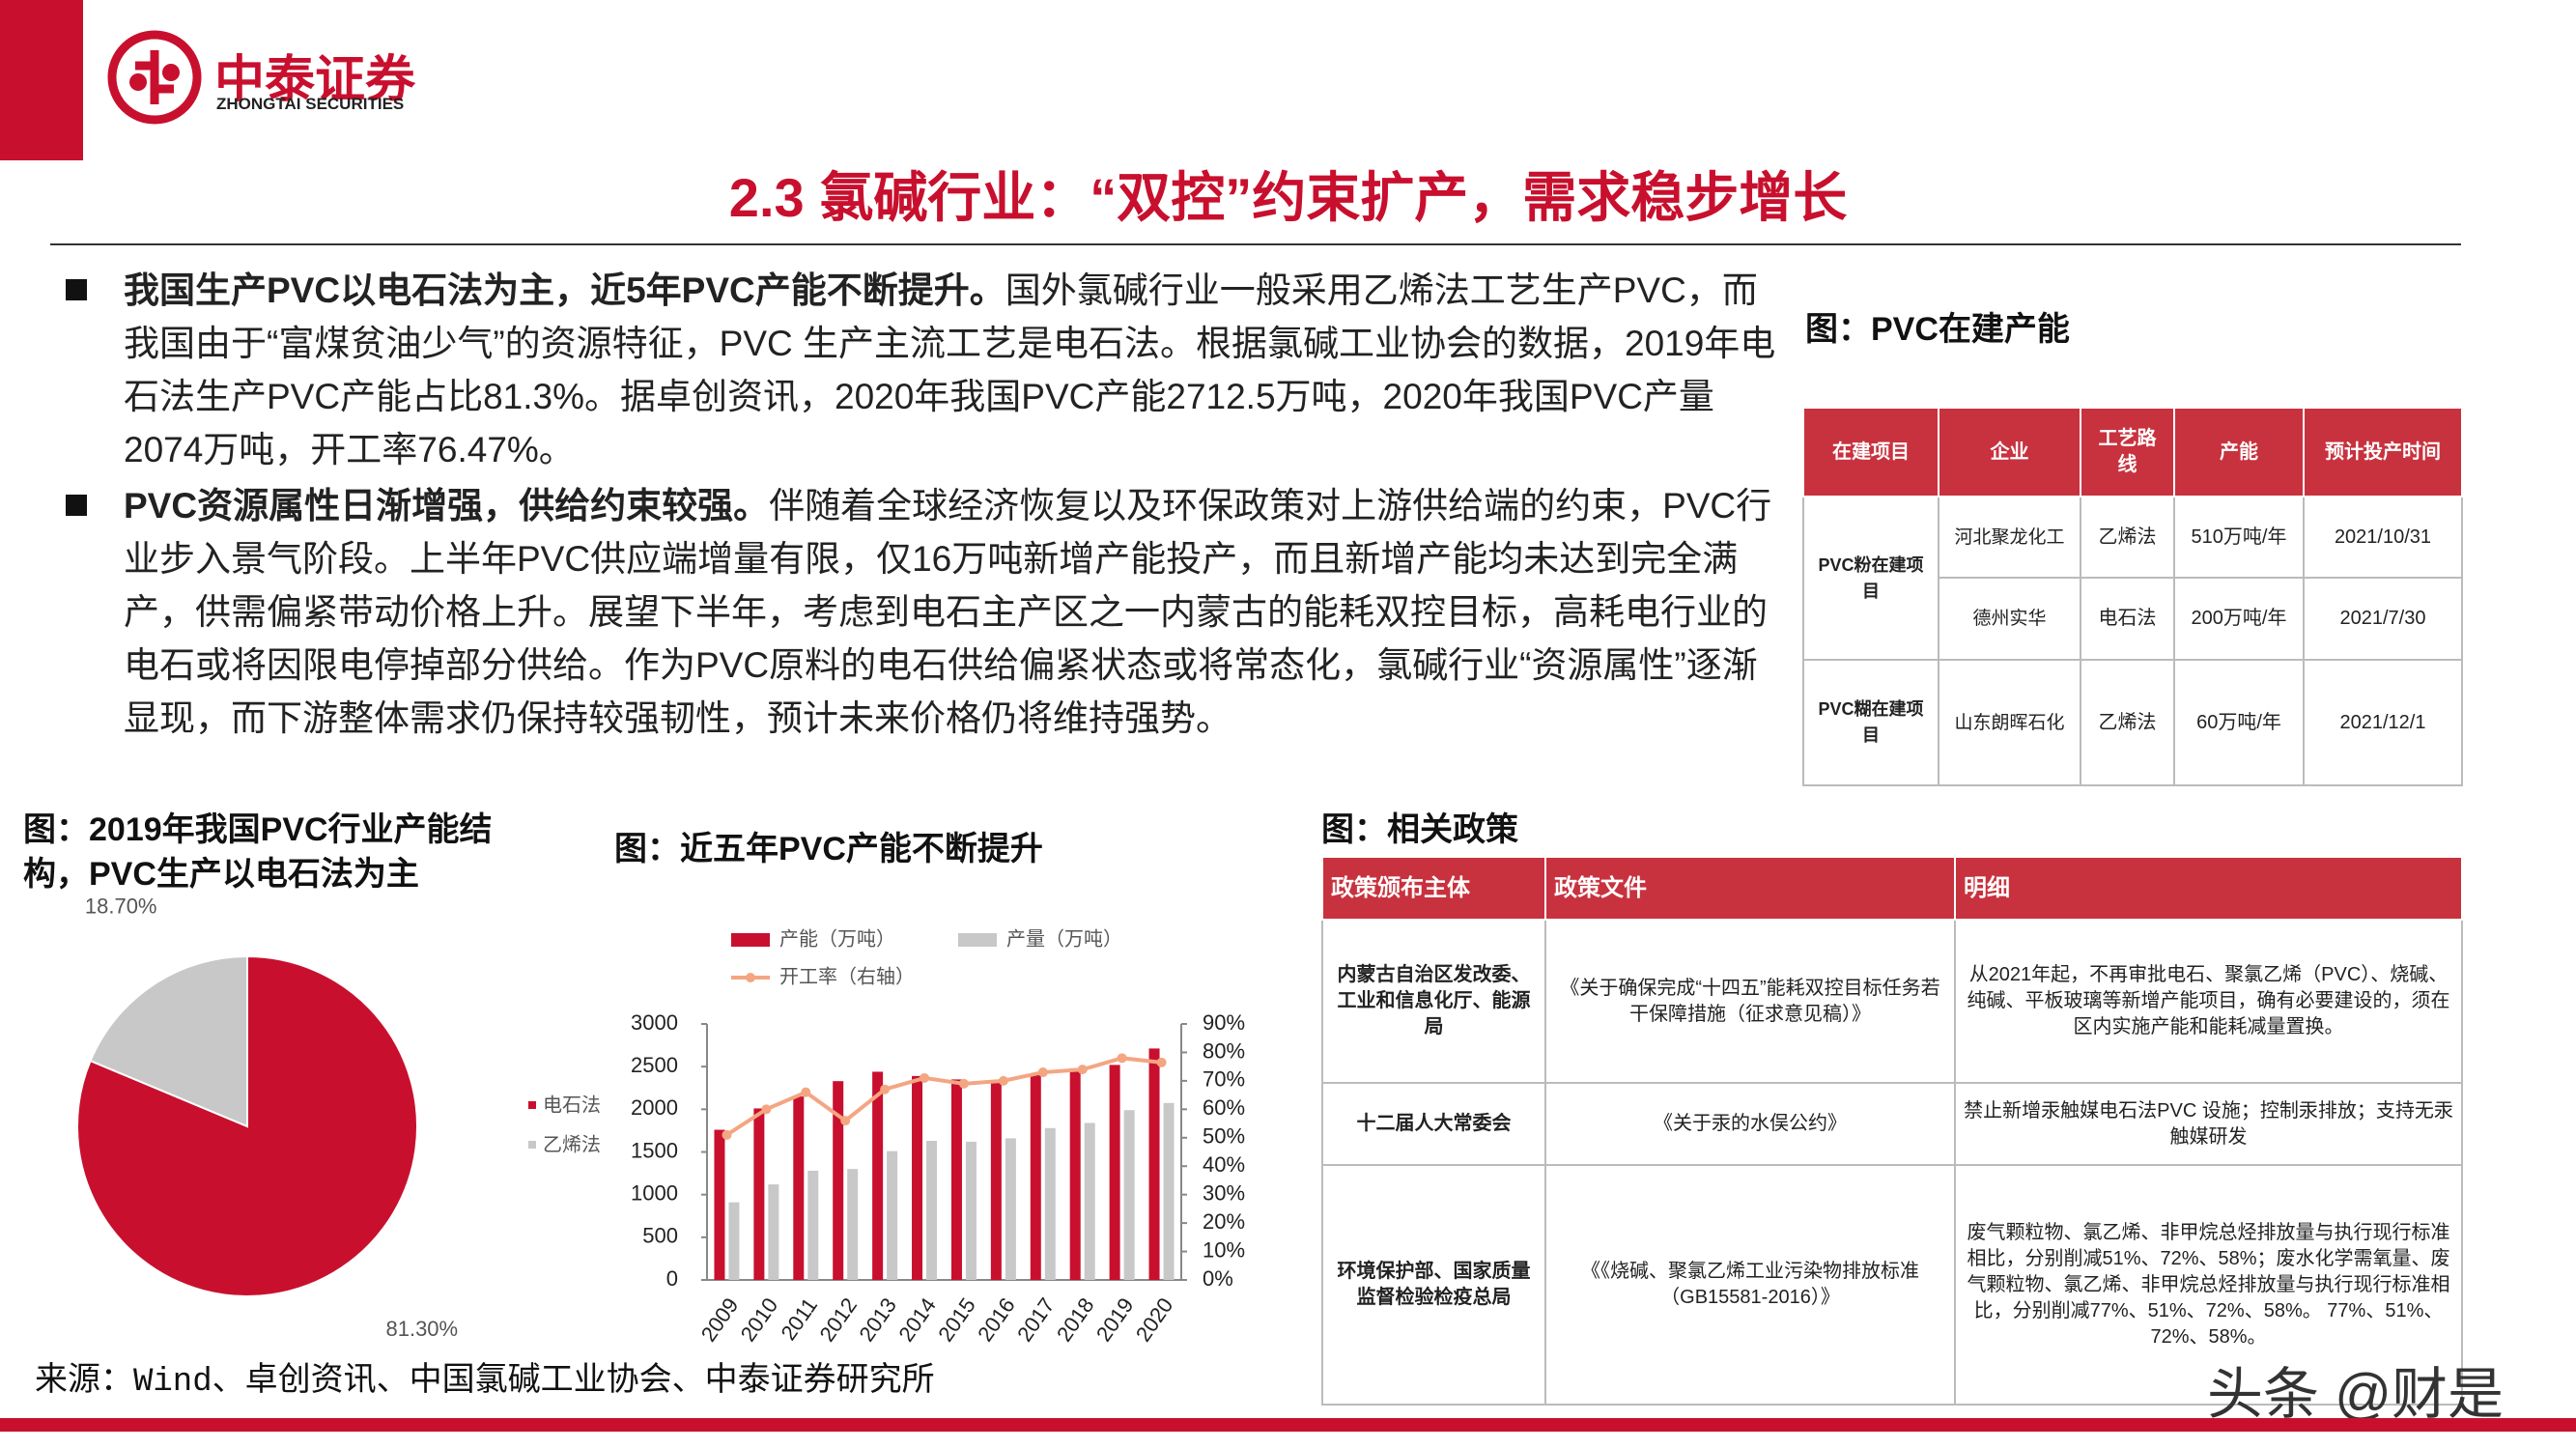  Describe the element at coordinates (1064, 938) in the screenshot. I see `legend-label: 产量（万吨）` at that location.